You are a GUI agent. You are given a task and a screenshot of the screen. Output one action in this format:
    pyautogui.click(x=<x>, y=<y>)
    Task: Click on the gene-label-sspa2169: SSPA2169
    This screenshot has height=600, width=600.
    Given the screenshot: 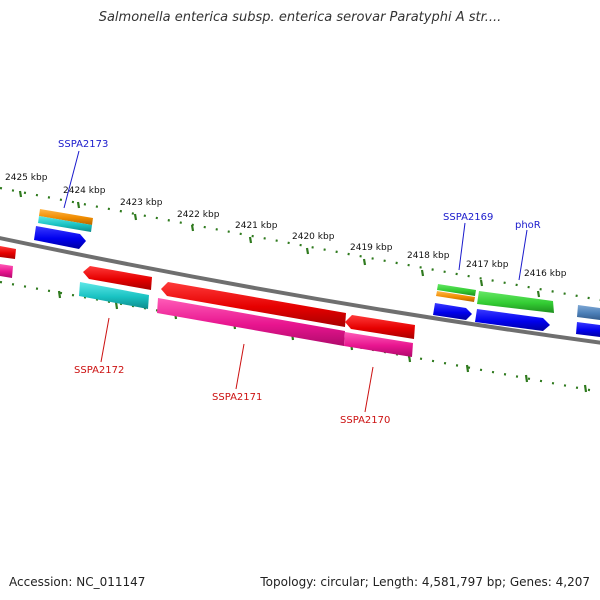 What is the action you would take?
    pyautogui.click(x=468, y=217)
    